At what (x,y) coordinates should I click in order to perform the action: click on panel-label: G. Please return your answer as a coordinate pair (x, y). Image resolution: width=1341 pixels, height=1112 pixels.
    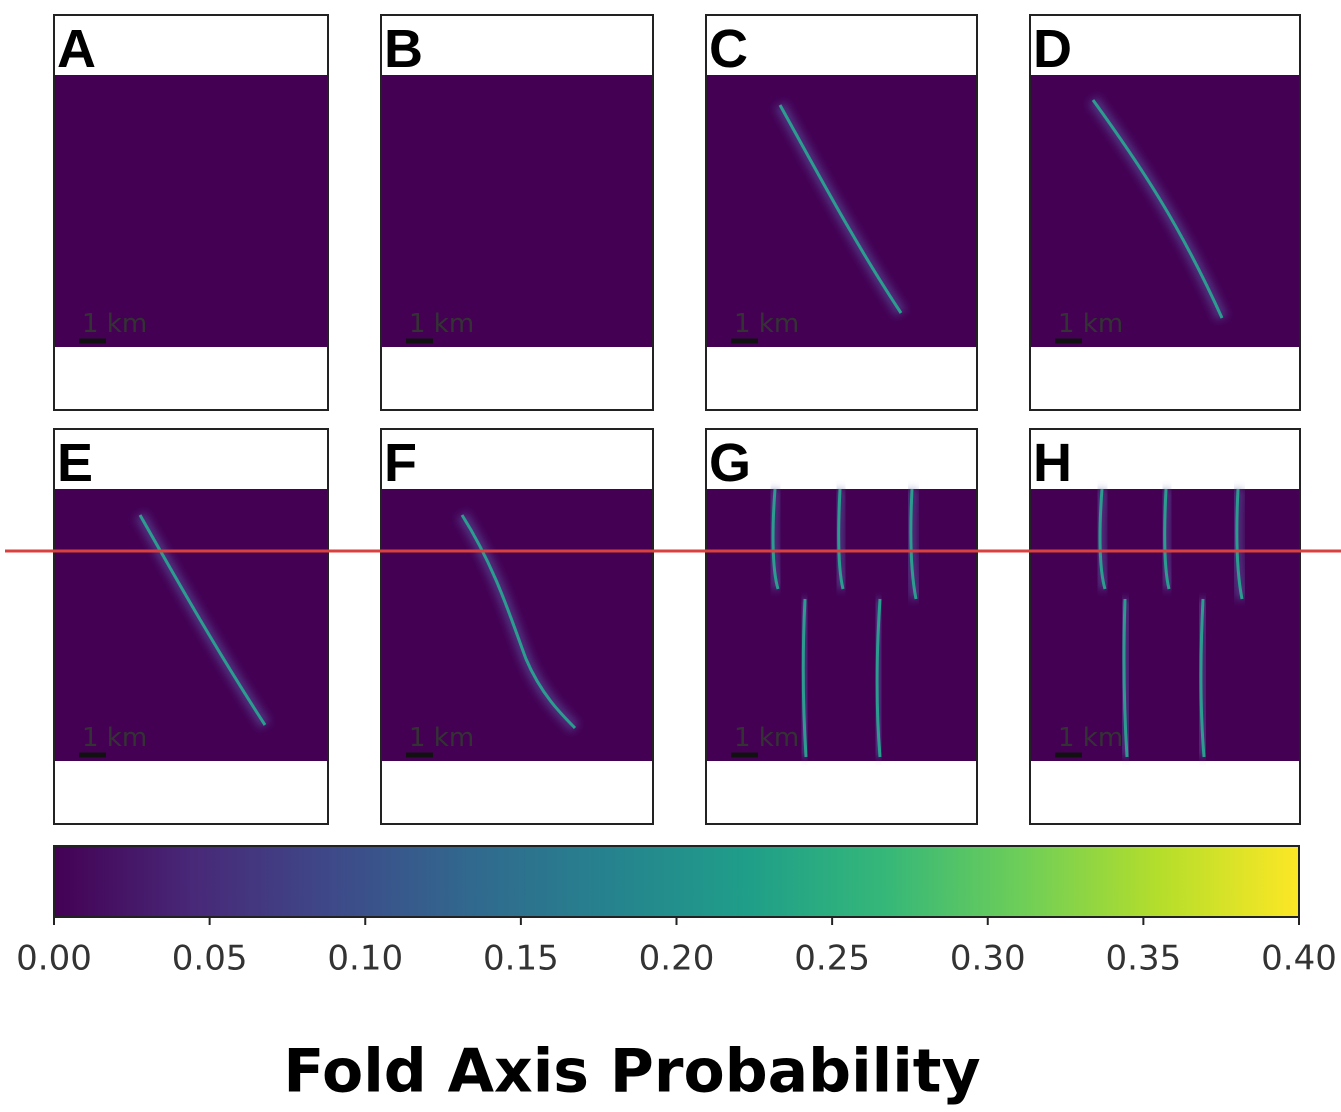
    Looking at the image, I should click on (730, 463).